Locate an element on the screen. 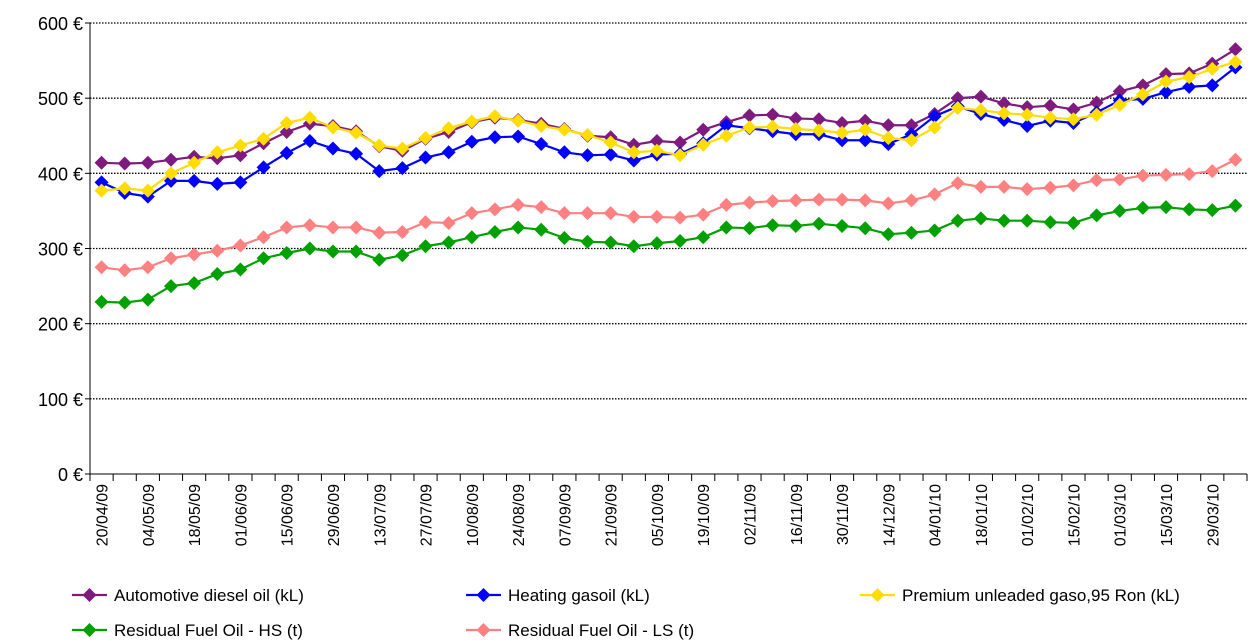 Image resolution: width=1257 pixels, height=644 pixels. x-tick-label: 15/03/10 is located at coordinates (1167, 515).